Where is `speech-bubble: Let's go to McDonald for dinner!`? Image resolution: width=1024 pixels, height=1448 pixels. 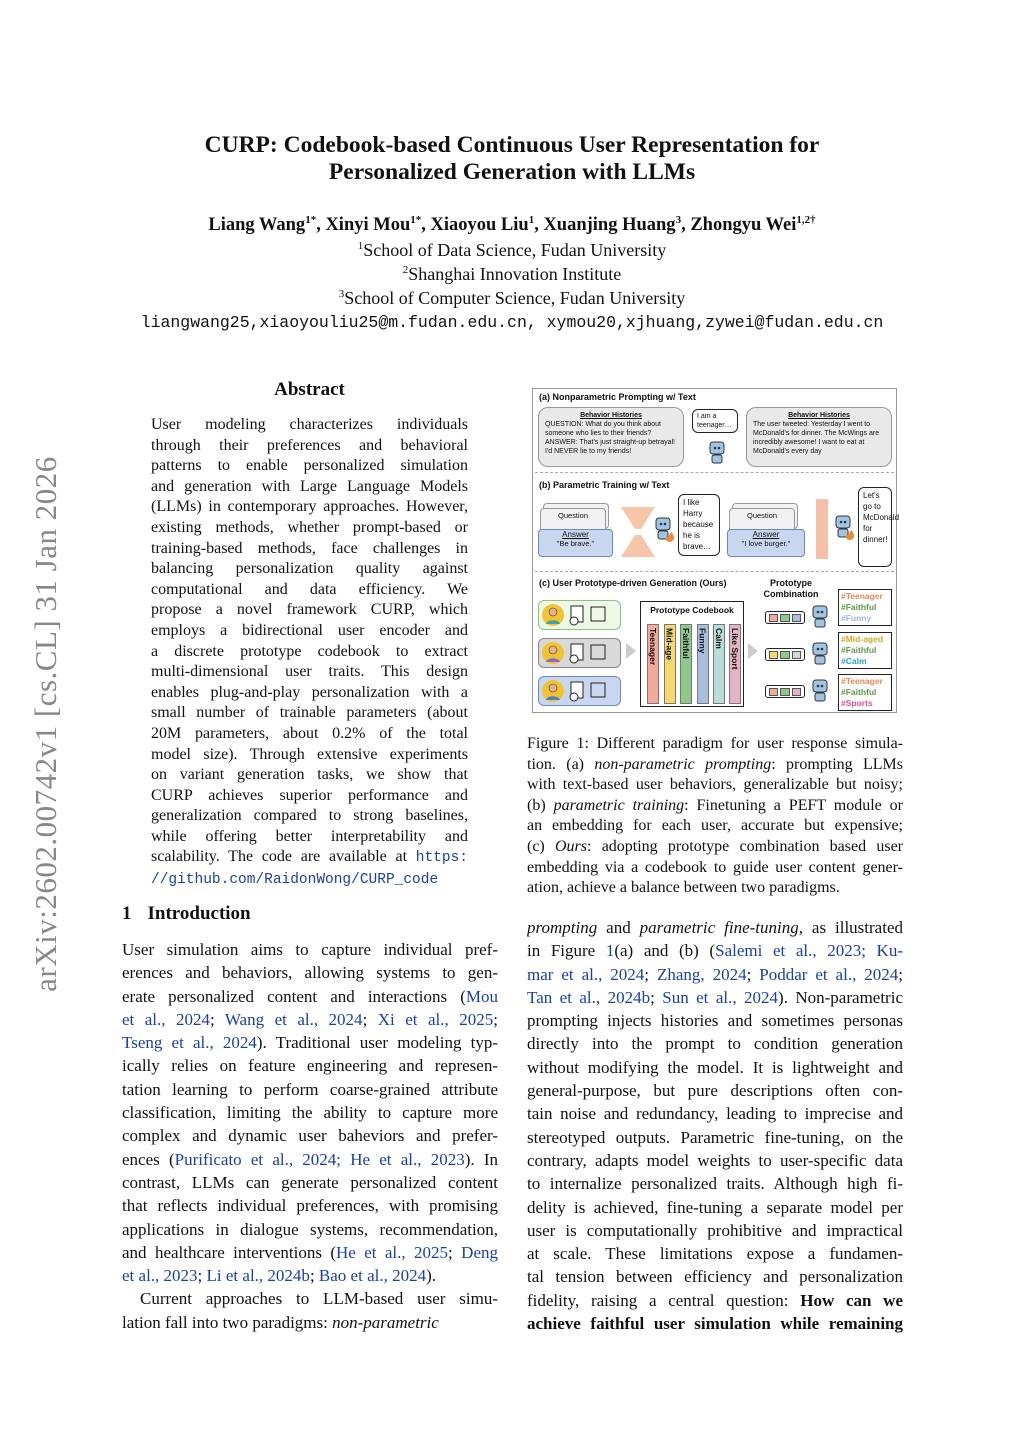 speech-bubble: Let's go to McDonald for dinner! is located at coordinates (878, 527).